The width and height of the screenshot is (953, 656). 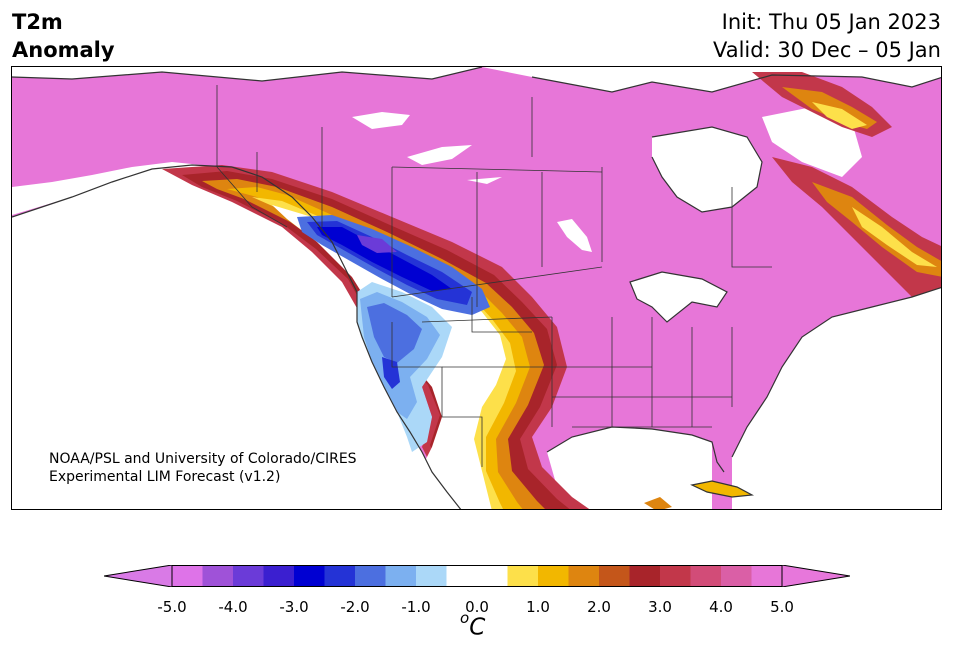 What do you see at coordinates (477, 607) in the screenshot?
I see `colorbar-tick-label: 0.0` at bounding box center [477, 607].